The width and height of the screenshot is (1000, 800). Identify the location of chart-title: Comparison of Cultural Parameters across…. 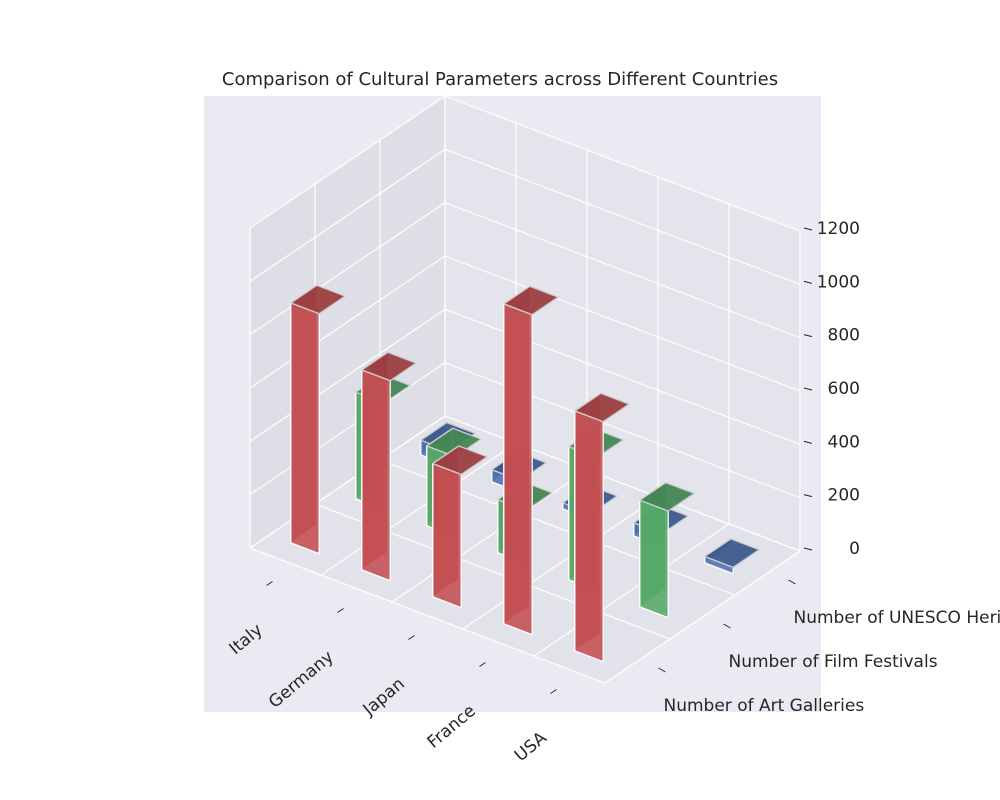
(500, 79).